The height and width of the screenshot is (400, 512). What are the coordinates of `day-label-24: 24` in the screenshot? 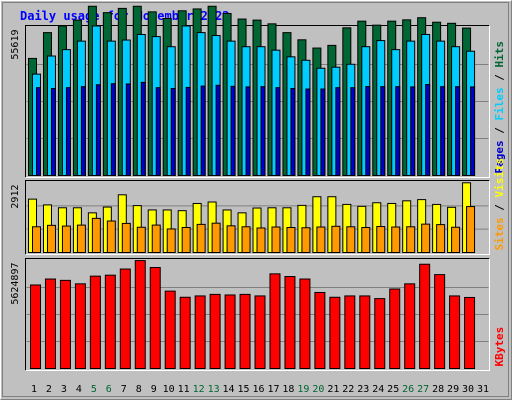 It's located at (378, 389).